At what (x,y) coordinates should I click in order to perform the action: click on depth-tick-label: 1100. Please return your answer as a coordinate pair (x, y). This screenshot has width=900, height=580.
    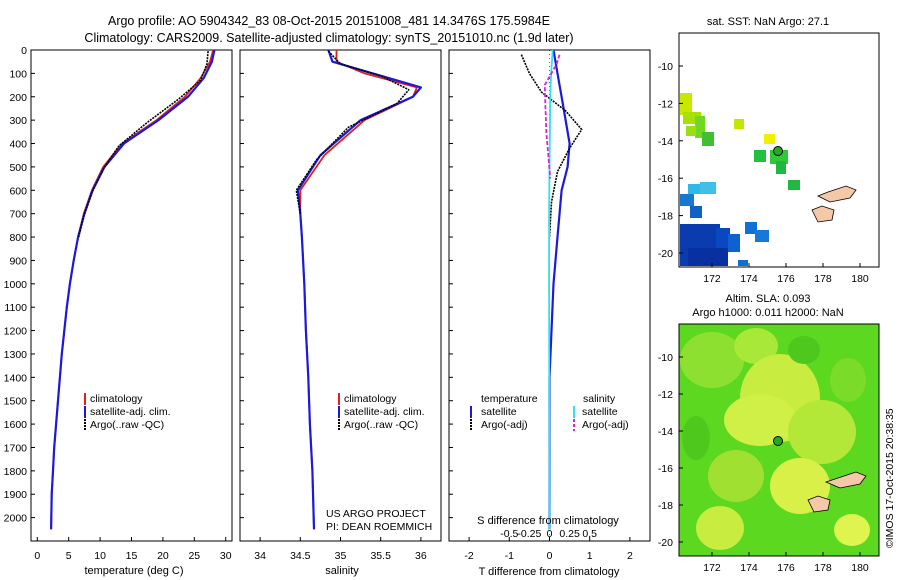
    Looking at the image, I should click on (15, 308).